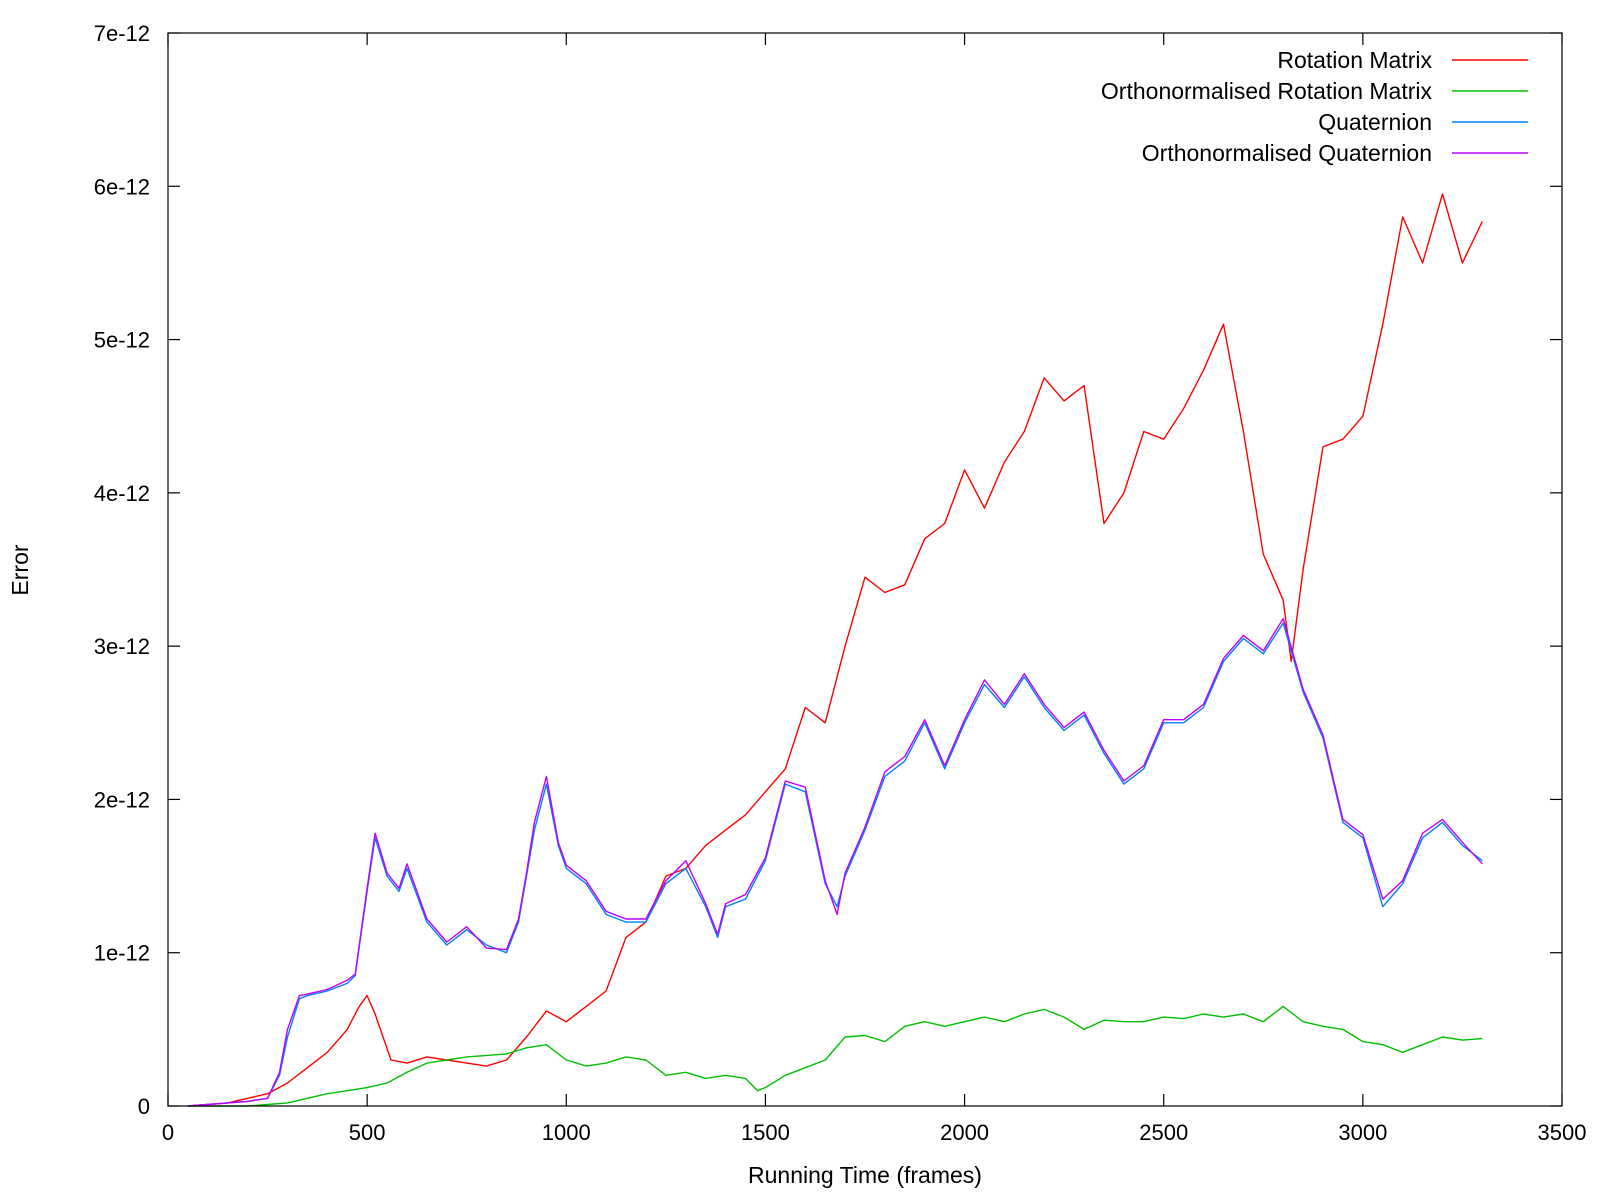 Image resolution: width=1600 pixels, height=1200 pixels. What do you see at coordinates (168, 1132) in the screenshot?
I see `x-tick-label: 0` at bounding box center [168, 1132].